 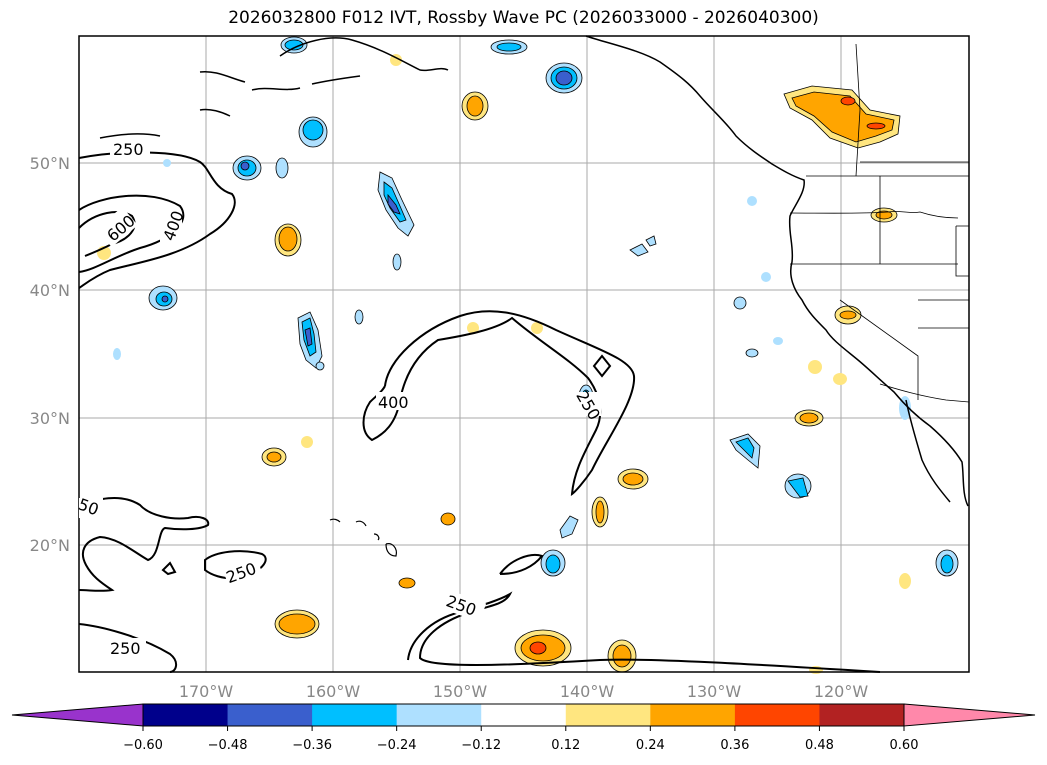 What do you see at coordinates (364, 54) in the screenshot?
I see `alaska-peninsula` at bounding box center [364, 54].